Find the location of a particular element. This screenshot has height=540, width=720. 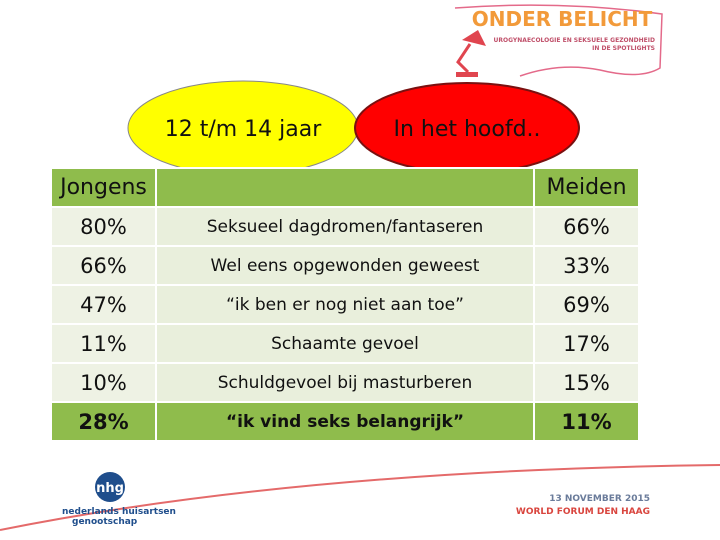

statement-cell: Schuldgevoel bij masturberen is located at coordinates (345, 382).